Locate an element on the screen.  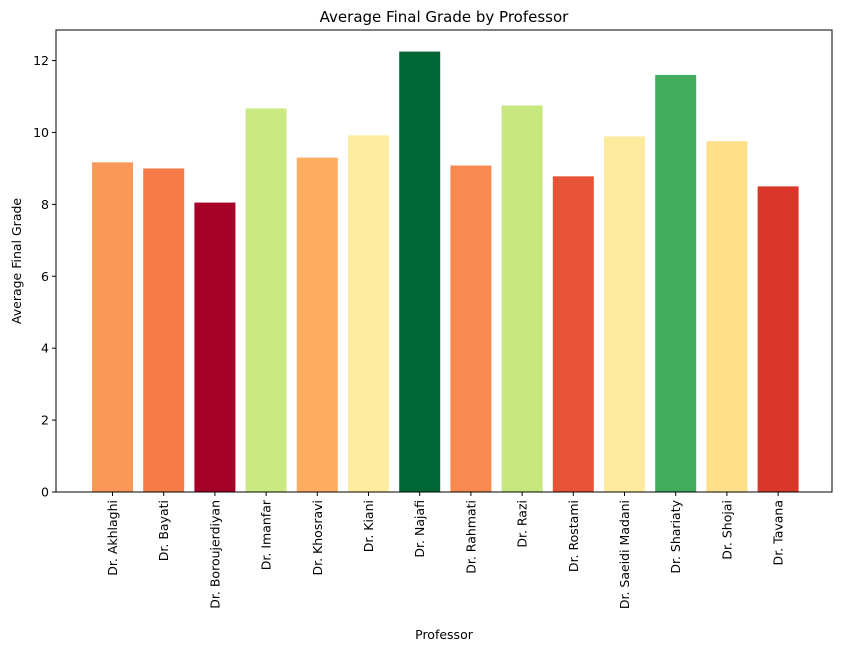
chart-title: Average Final Grade by Professor is located at coordinates (444, 17).